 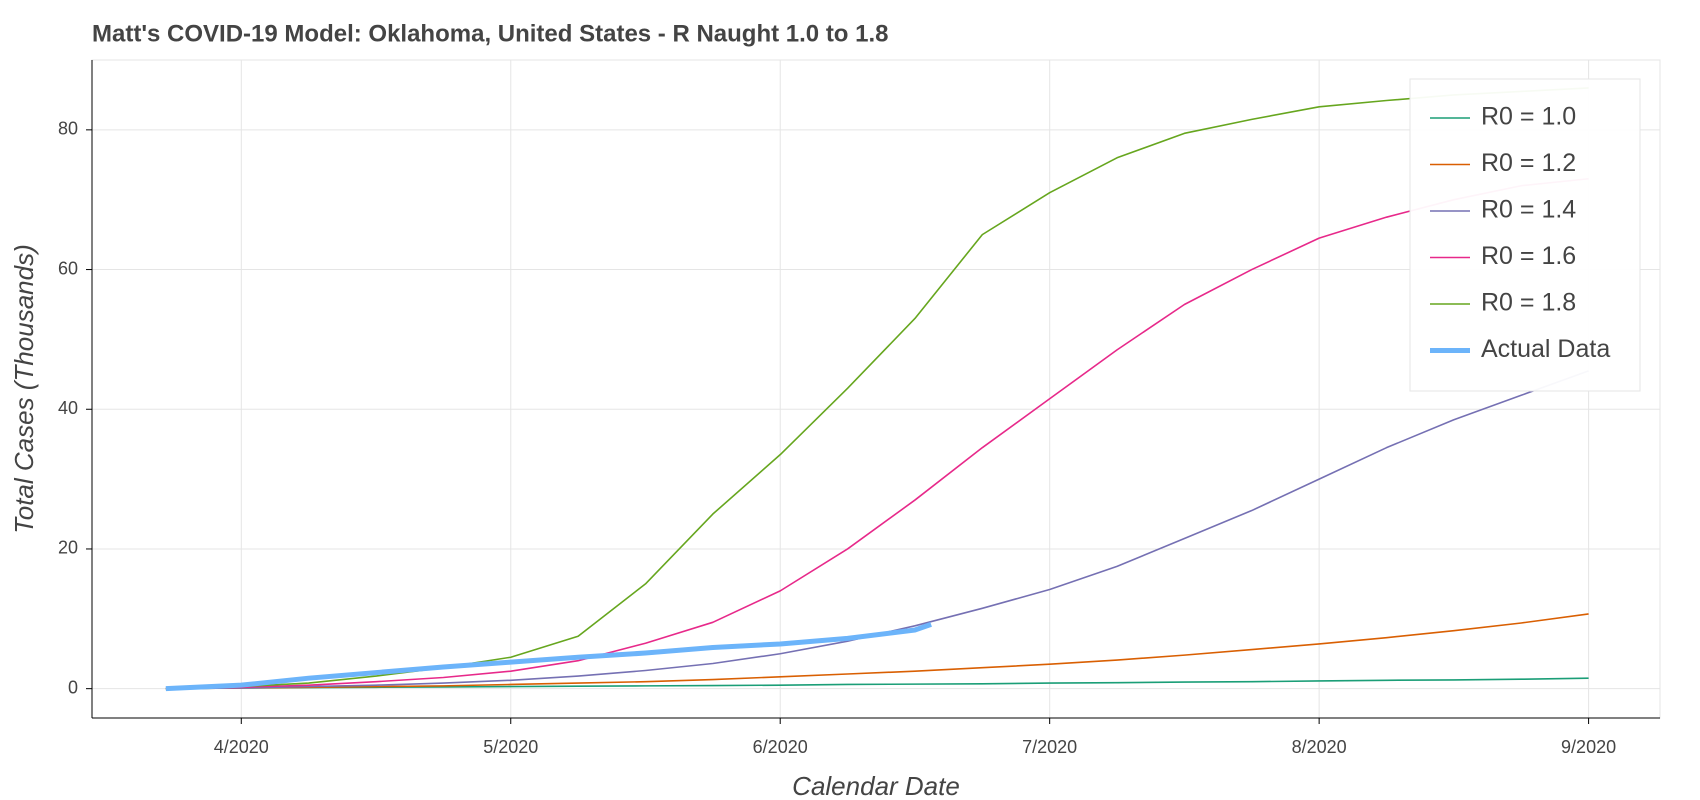 I want to click on legend-label: R0 = 1.4, so click(x=1528, y=210).